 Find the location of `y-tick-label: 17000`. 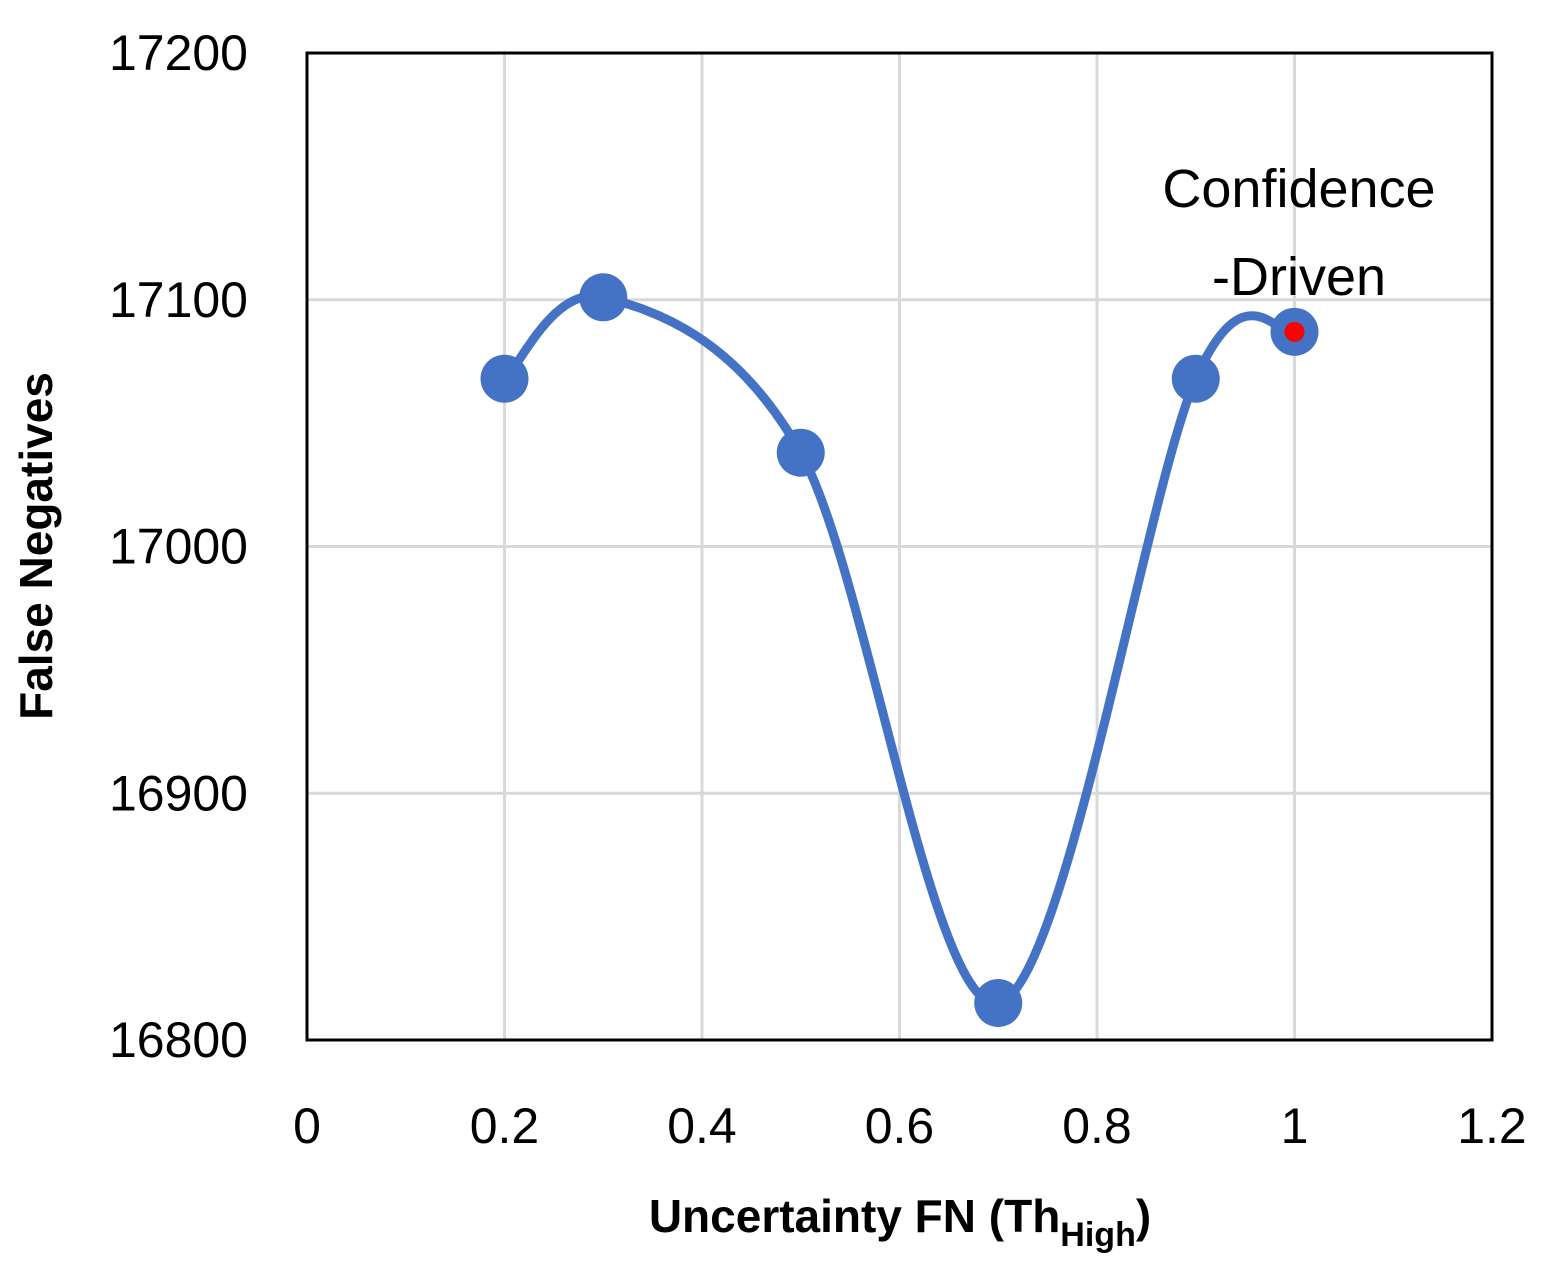

y-tick-label: 17000 is located at coordinates (178, 547).